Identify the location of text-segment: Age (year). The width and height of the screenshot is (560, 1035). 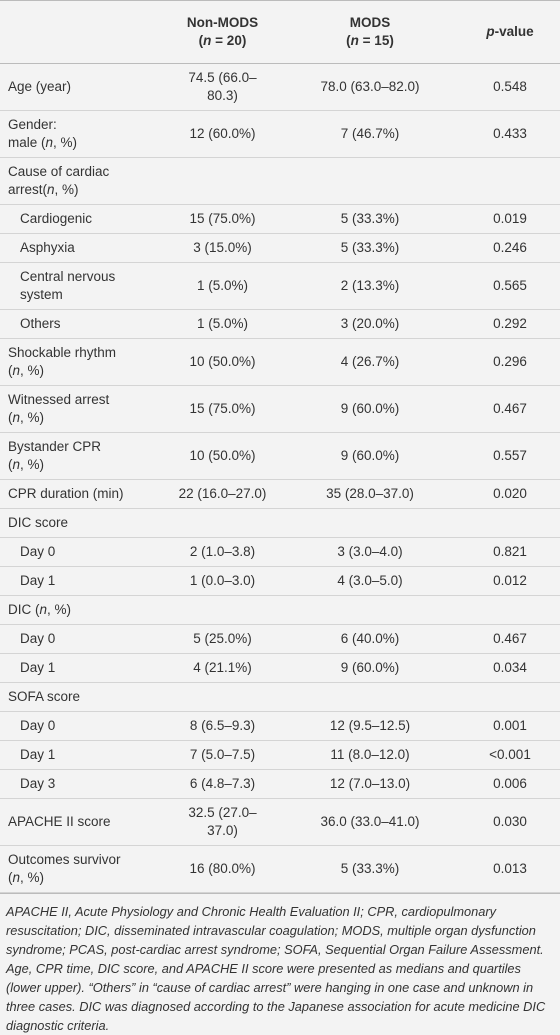
(40, 86).